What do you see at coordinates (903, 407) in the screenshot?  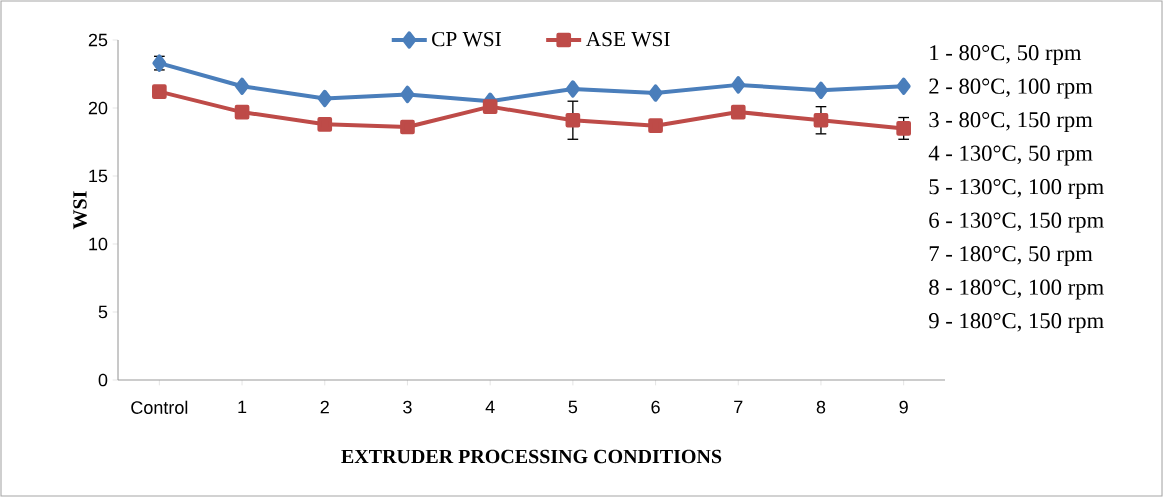 I see `x-tick-label: 9` at bounding box center [903, 407].